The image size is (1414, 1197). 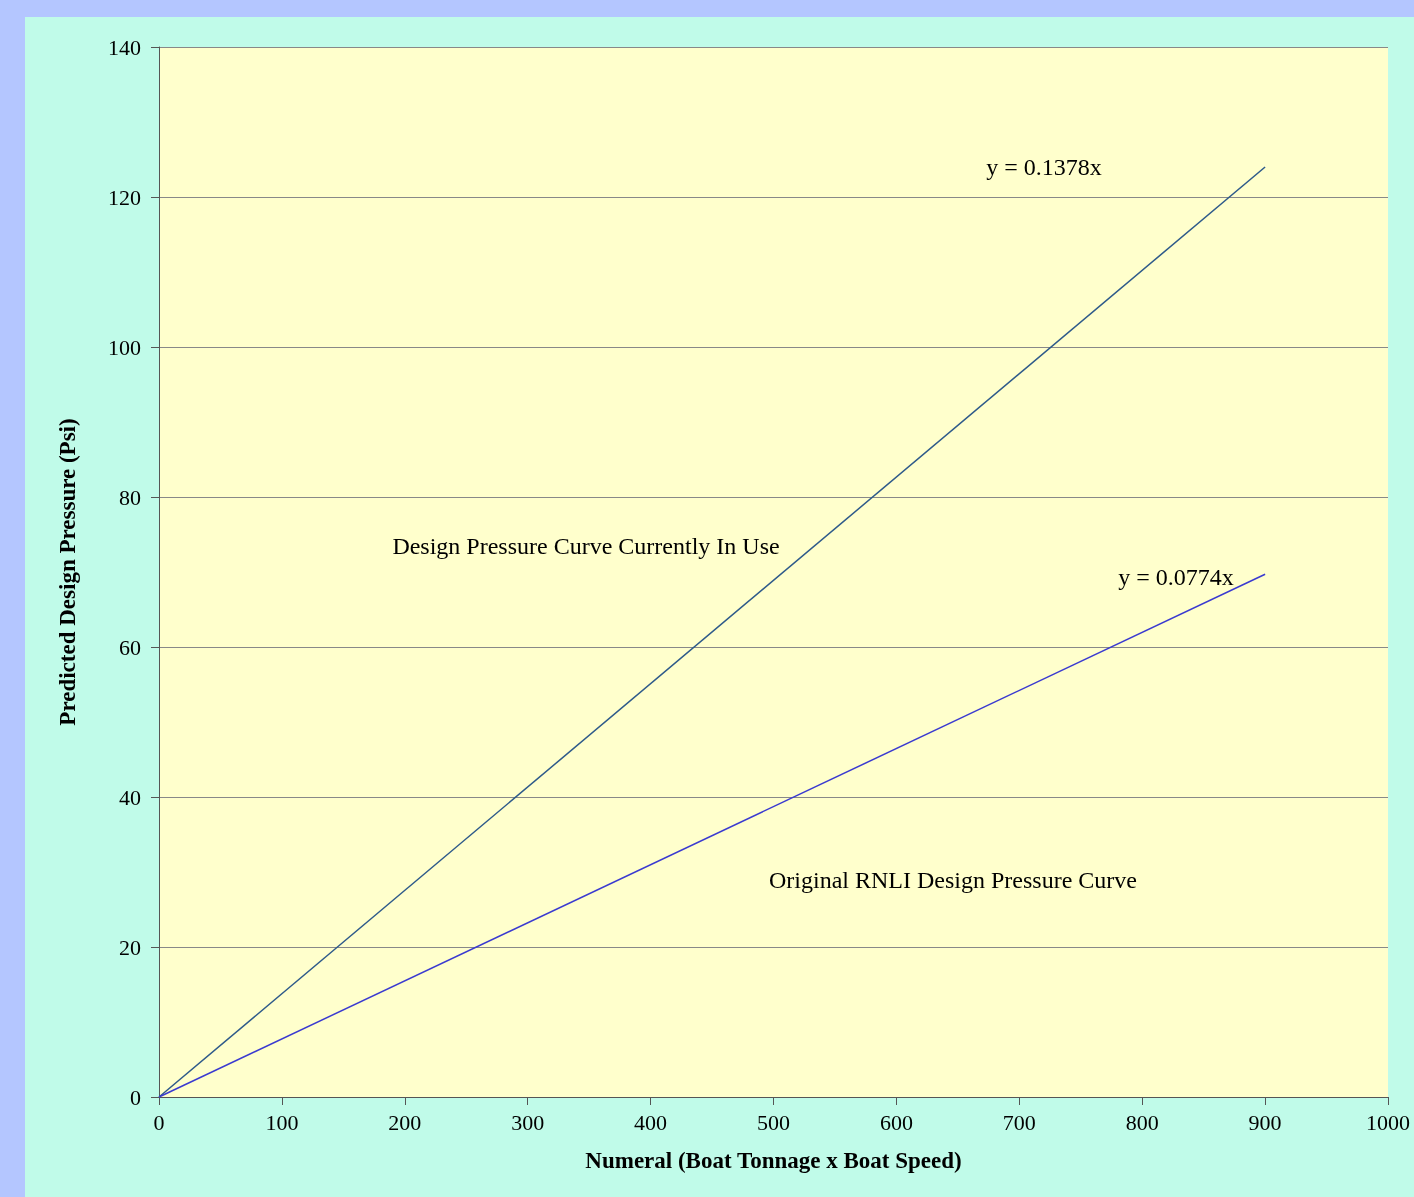 I want to click on x-axis-title: Numeral (Boat Tonnage x Boat Speed), so click(x=773, y=1160).